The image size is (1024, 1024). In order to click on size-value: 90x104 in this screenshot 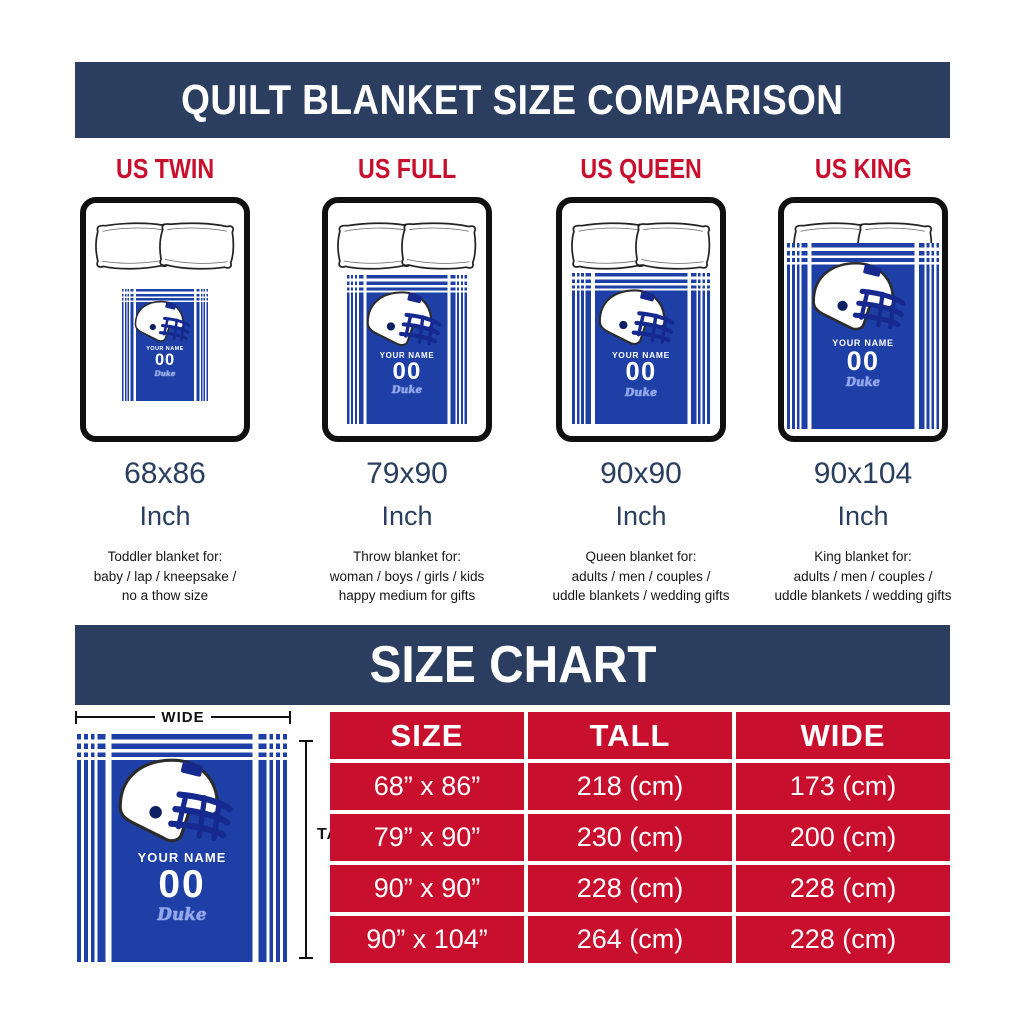, I will do `click(863, 473)`.